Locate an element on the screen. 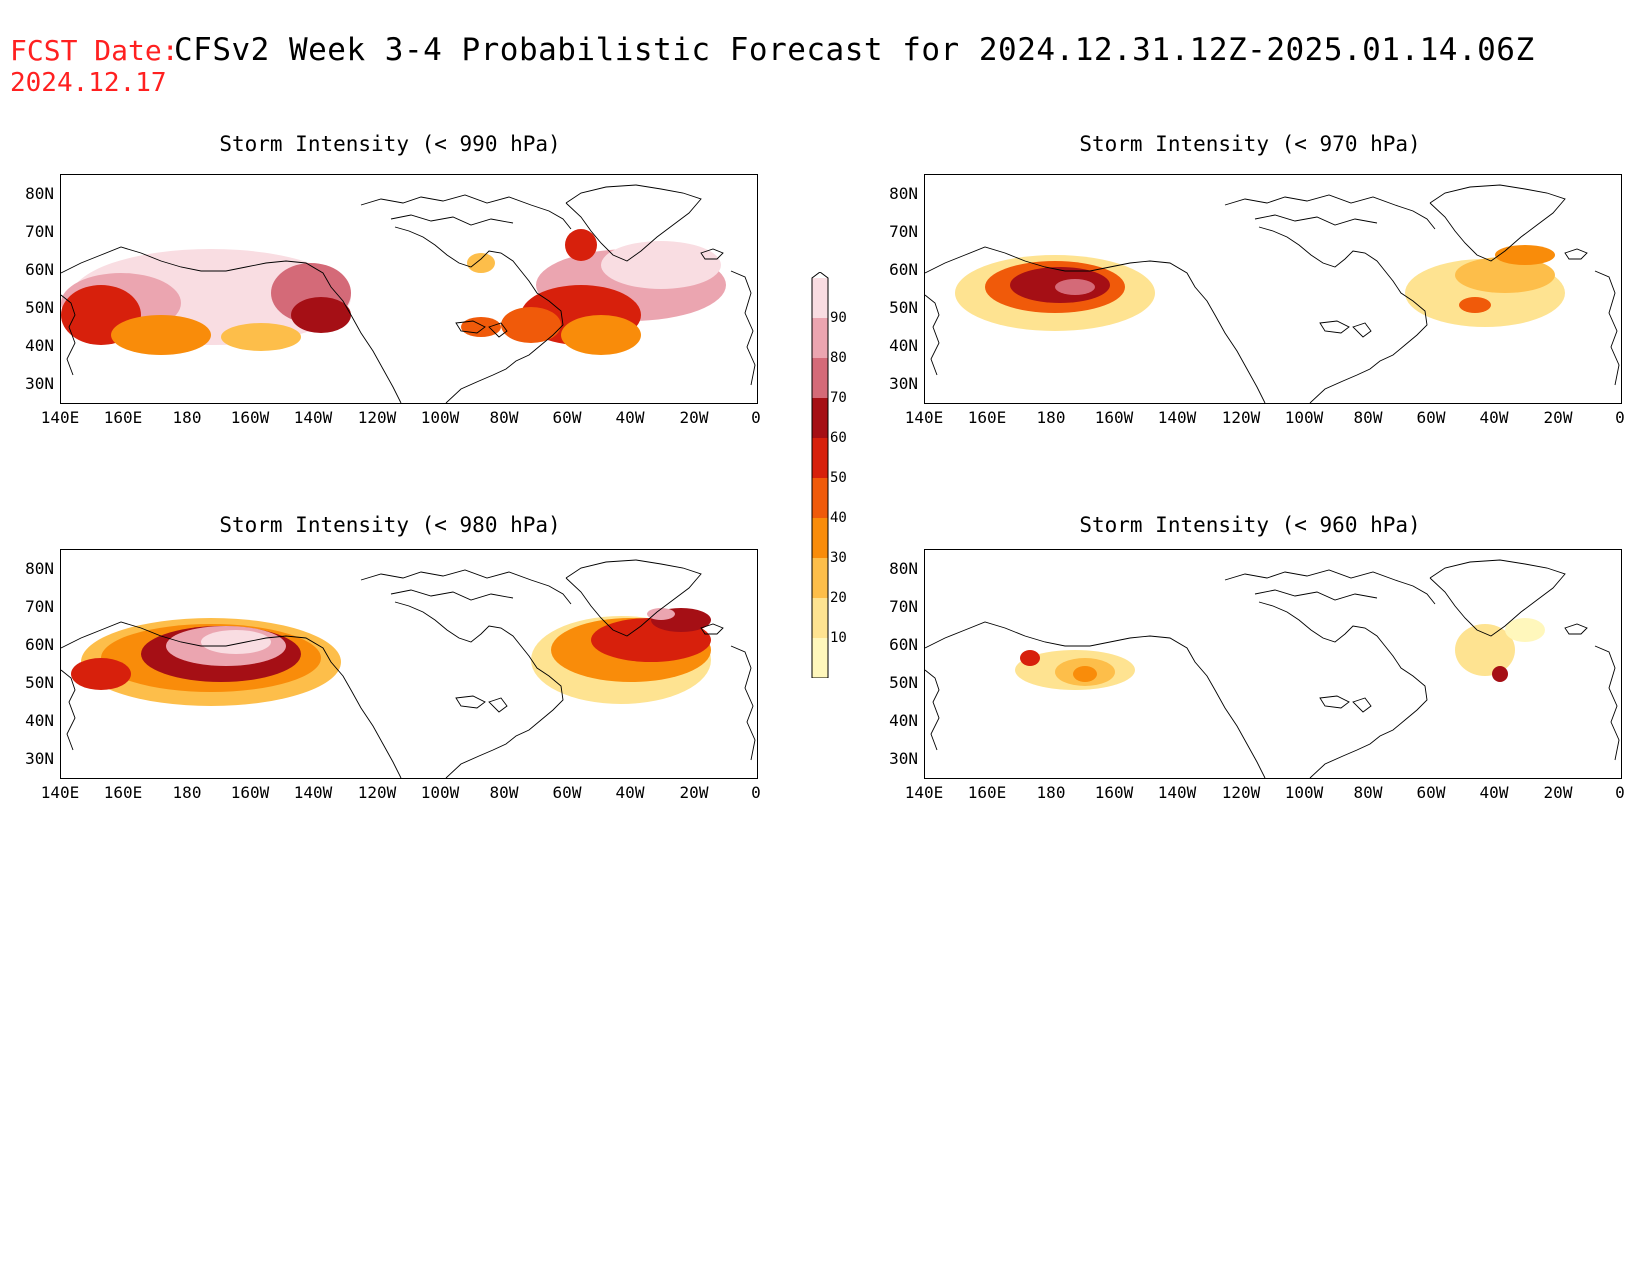  colorbar-outline is located at coordinates (820, 475).